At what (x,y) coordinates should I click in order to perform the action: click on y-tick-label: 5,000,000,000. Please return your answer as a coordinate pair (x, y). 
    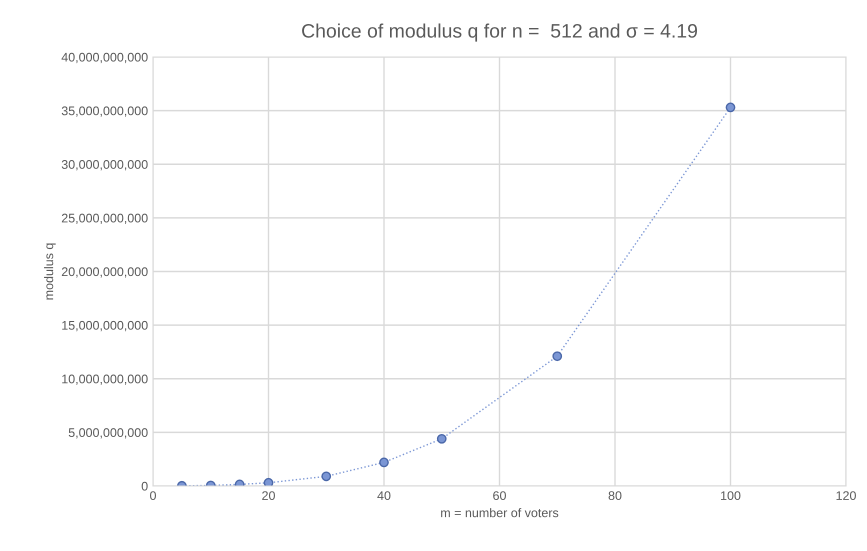
    Looking at the image, I should click on (108, 433).